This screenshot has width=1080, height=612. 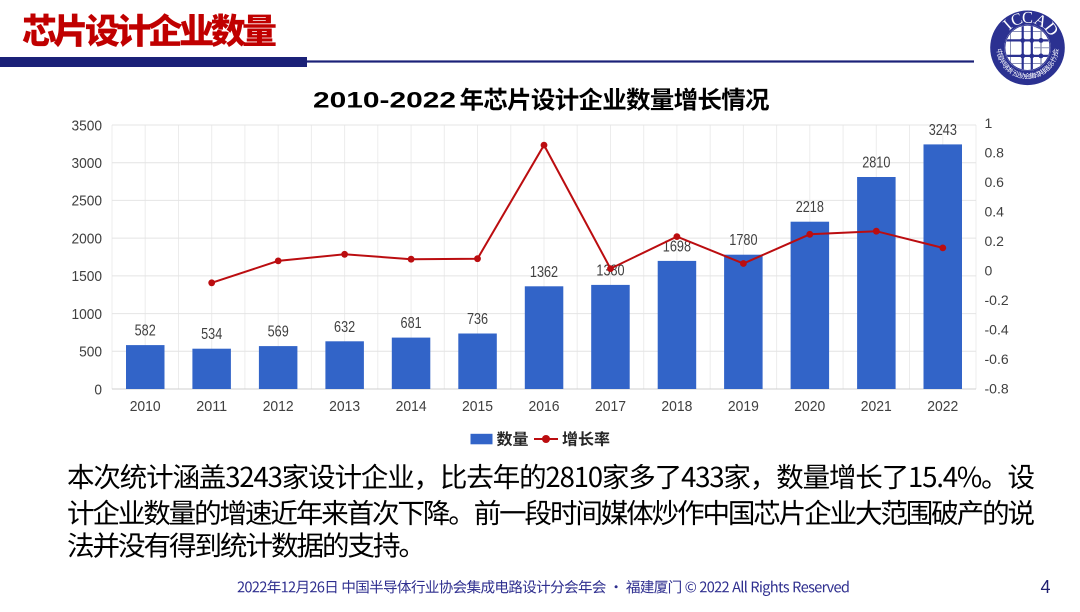 I want to click on svg-text: 2000, so click(x=87, y=238).